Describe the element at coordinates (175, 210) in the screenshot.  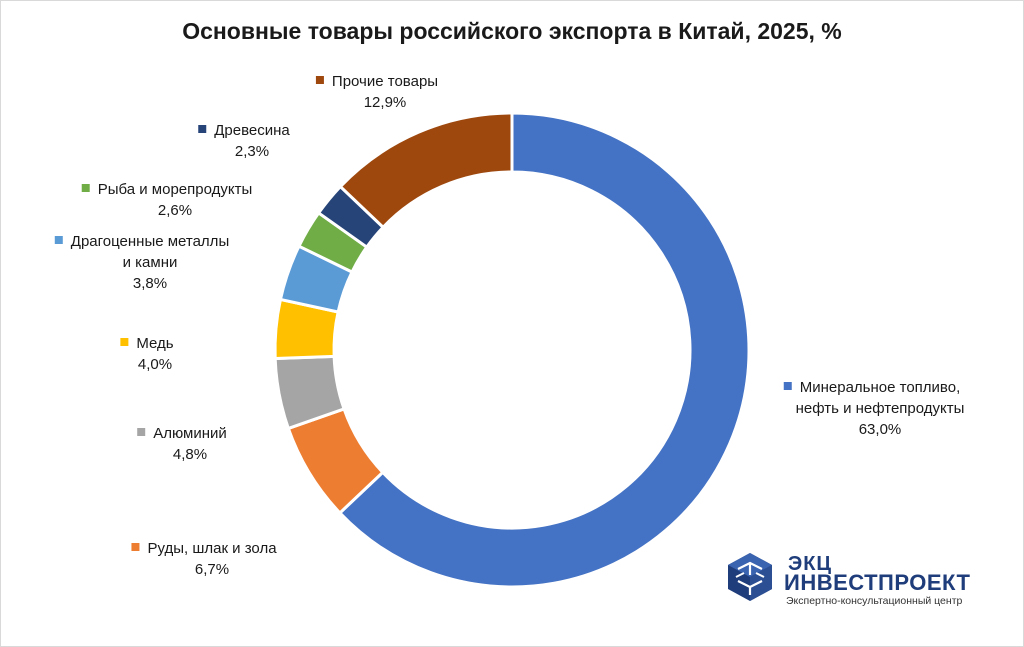
I see `value-label-fish: 2,6%` at that location.